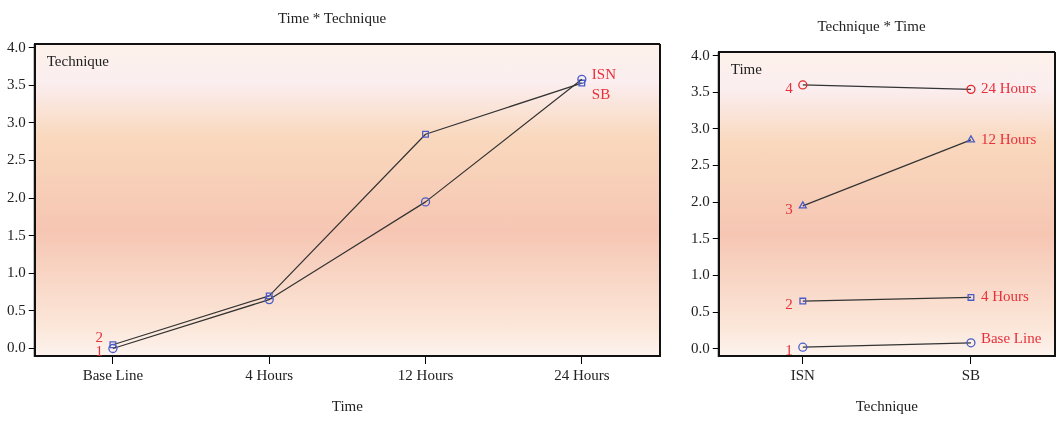  Describe the element at coordinates (789, 87) in the screenshot. I see `annotation: 4` at that location.